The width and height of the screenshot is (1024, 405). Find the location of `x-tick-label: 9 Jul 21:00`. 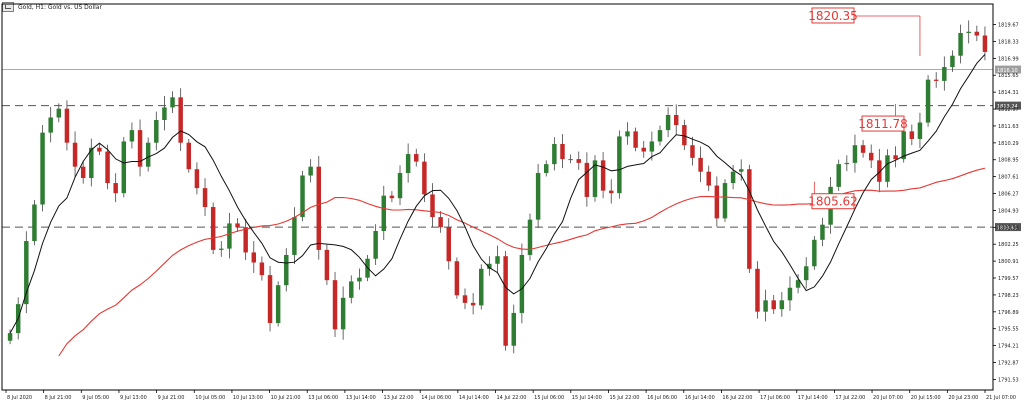

x-tick-label: 9 Jul 21:00 is located at coordinates (171, 398).